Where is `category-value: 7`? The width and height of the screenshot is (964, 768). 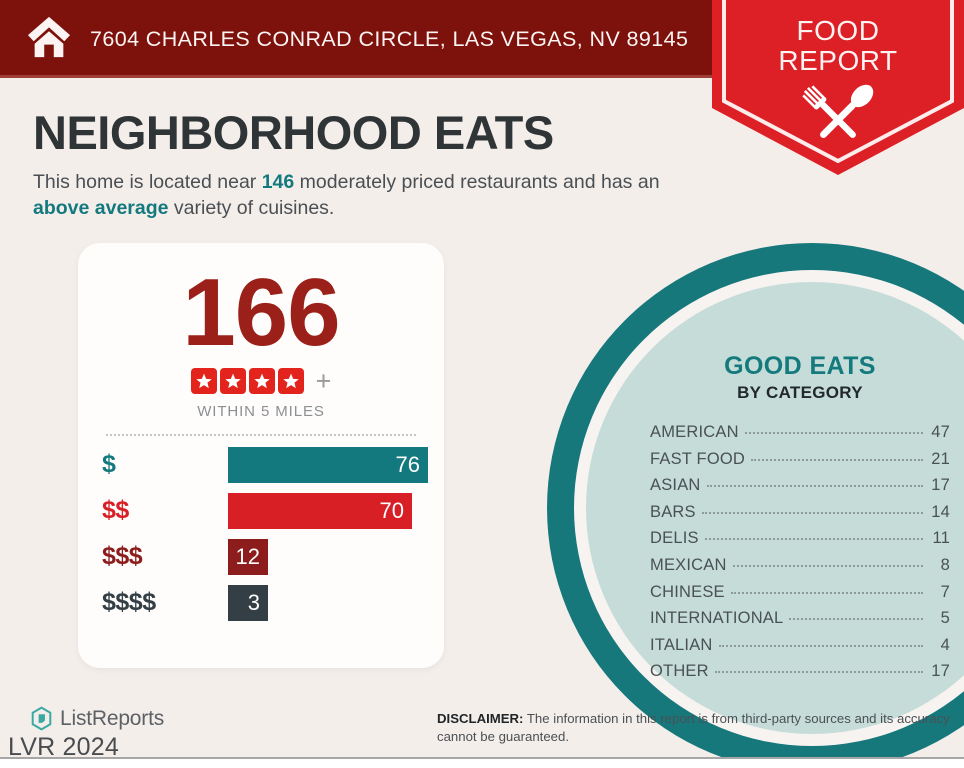 category-value: 7 is located at coordinates (945, 591).